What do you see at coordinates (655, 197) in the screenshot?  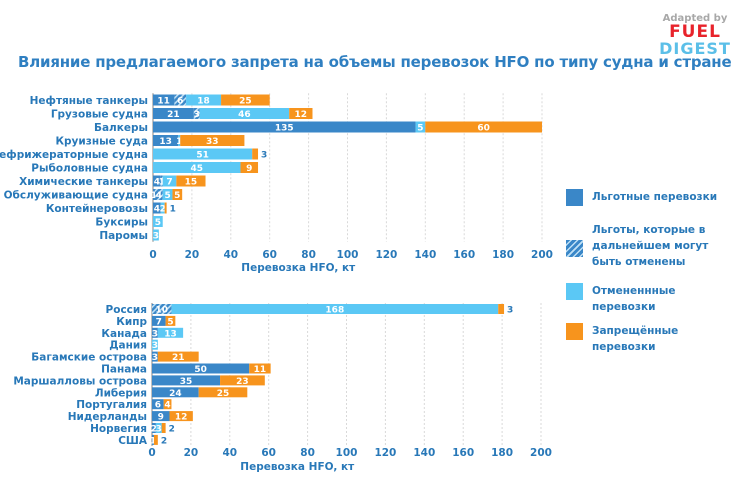 I see `legend-label: Льготные перевозки` at bounding box center [655, 197].